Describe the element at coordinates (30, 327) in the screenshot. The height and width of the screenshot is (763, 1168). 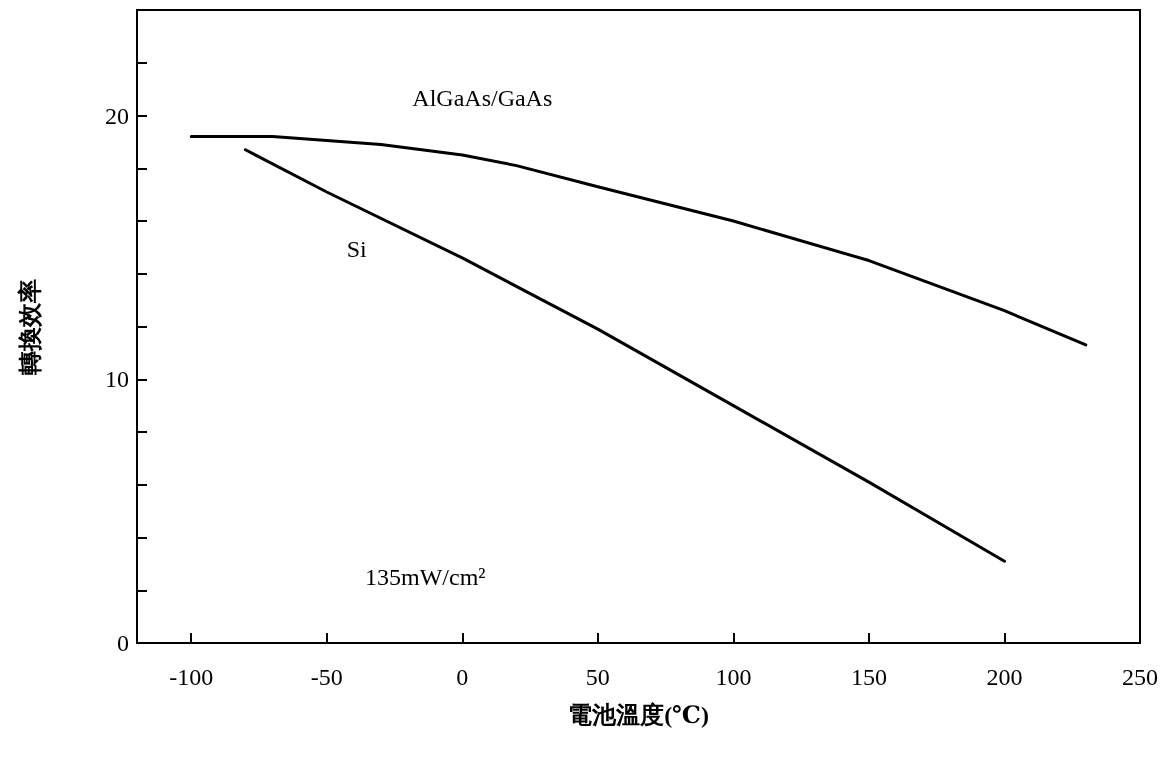
I see `y-axis-title: 轉換效率` at that location.